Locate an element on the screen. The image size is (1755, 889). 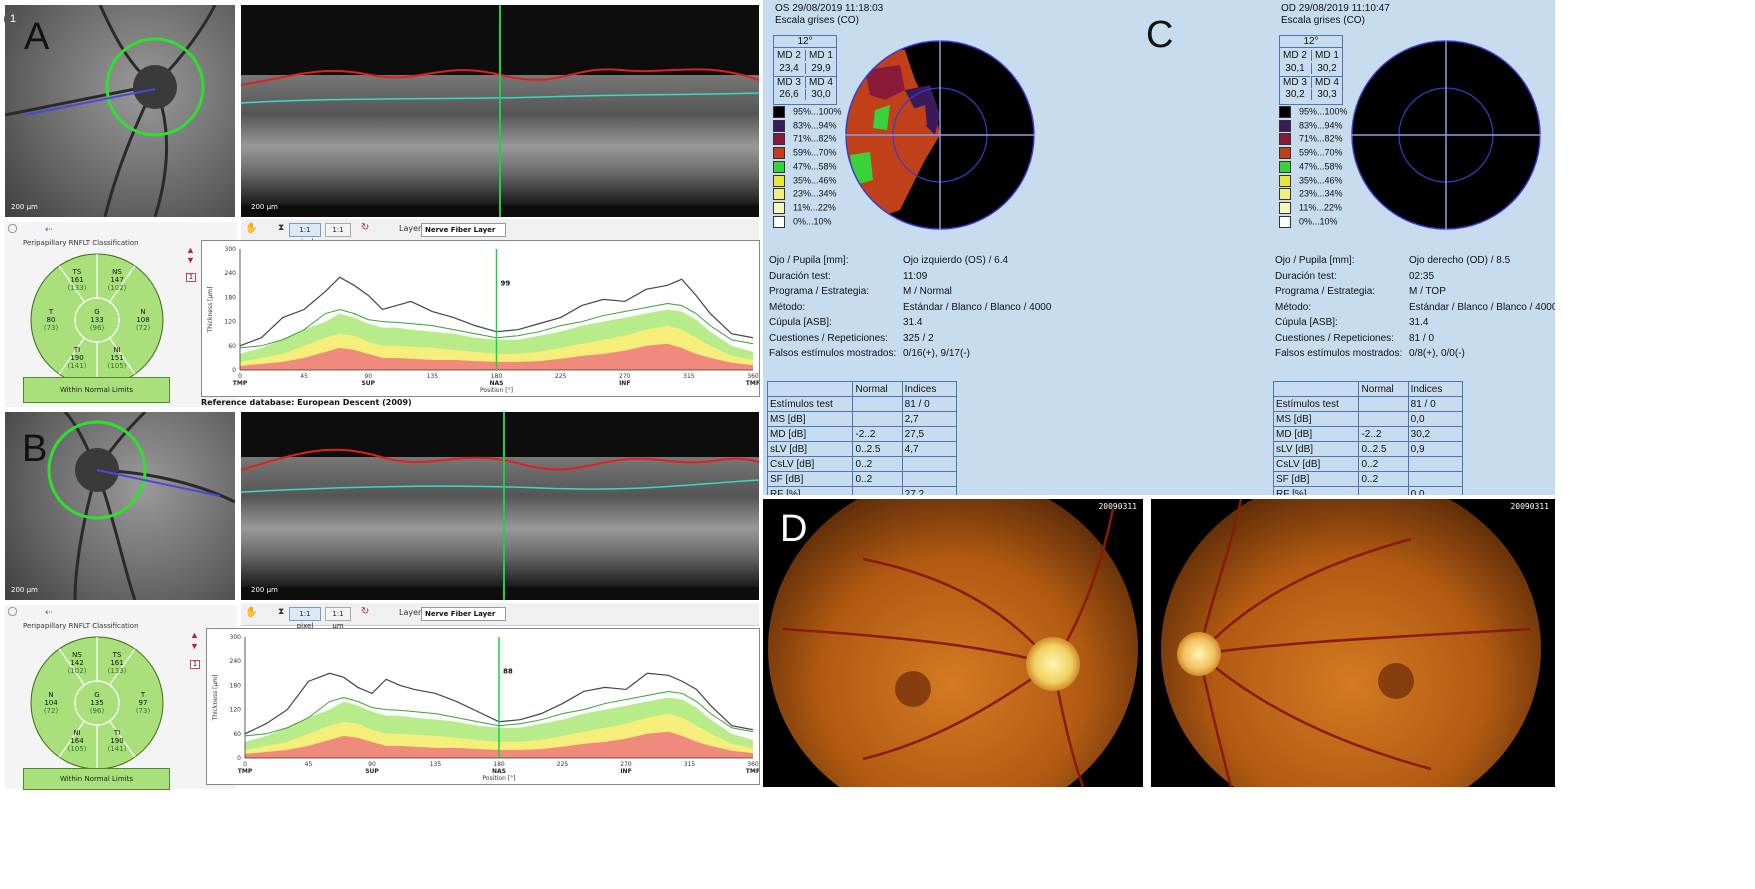
os-header: OS 29/08/2019 11:18:03 is located at coordinates (829, 8).